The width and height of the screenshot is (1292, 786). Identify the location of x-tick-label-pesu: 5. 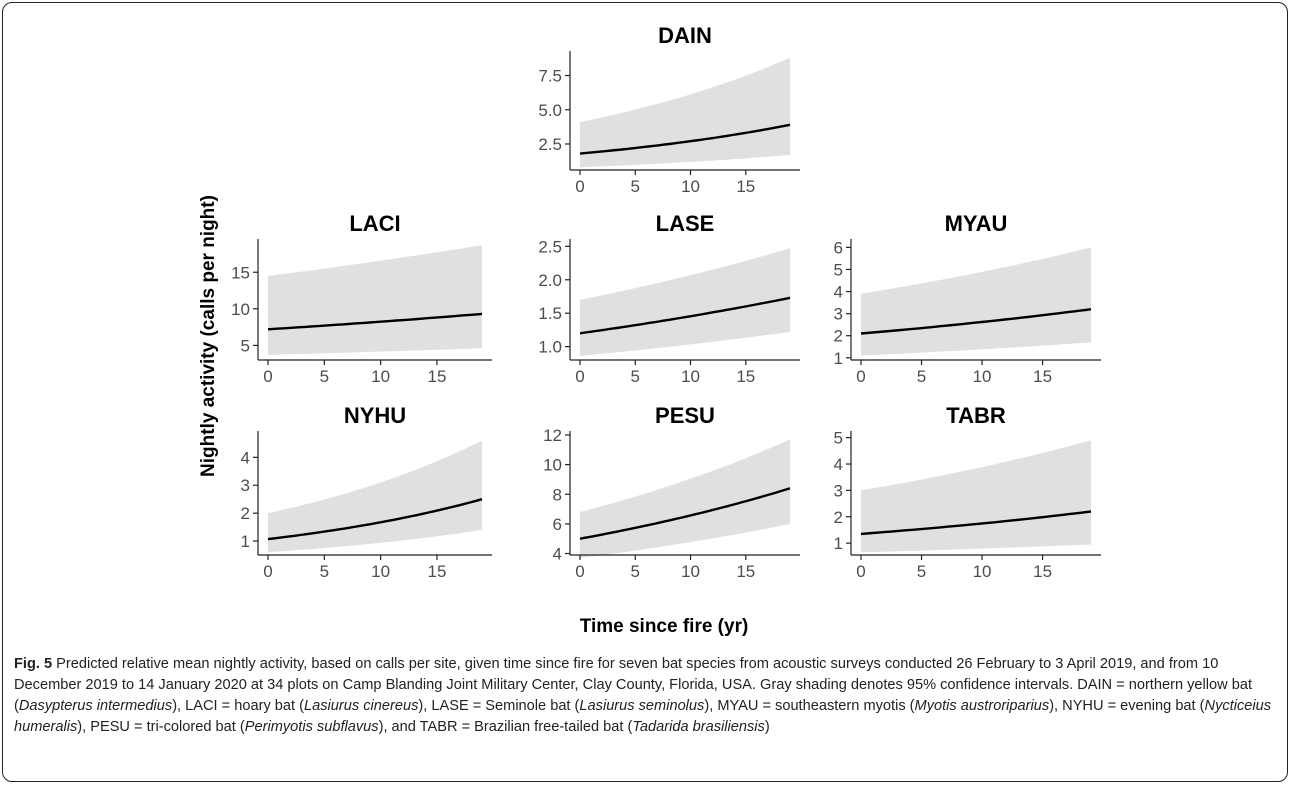
(635, 571).